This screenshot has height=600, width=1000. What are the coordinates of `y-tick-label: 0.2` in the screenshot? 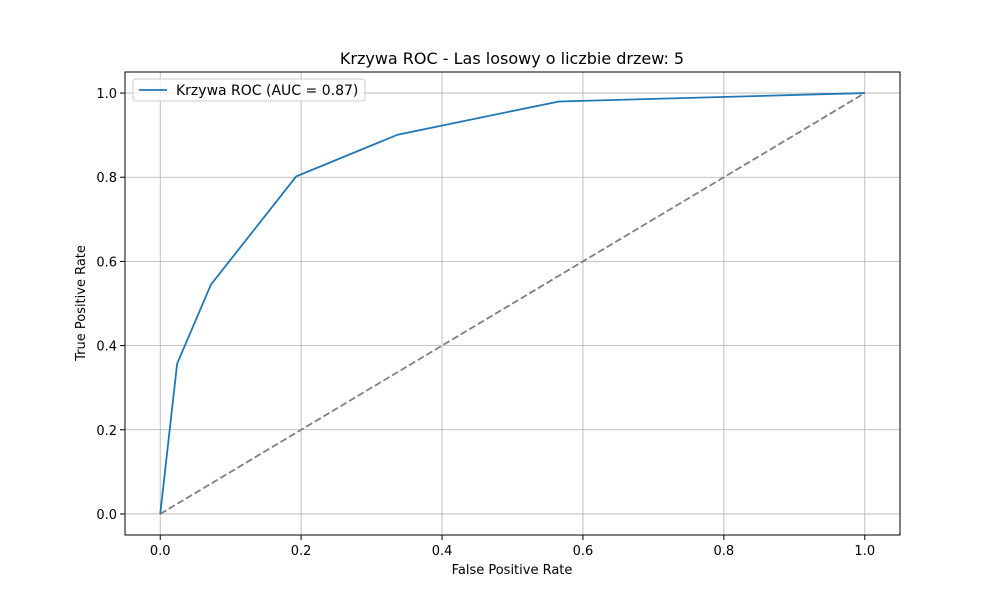 It's located at (106, 431).